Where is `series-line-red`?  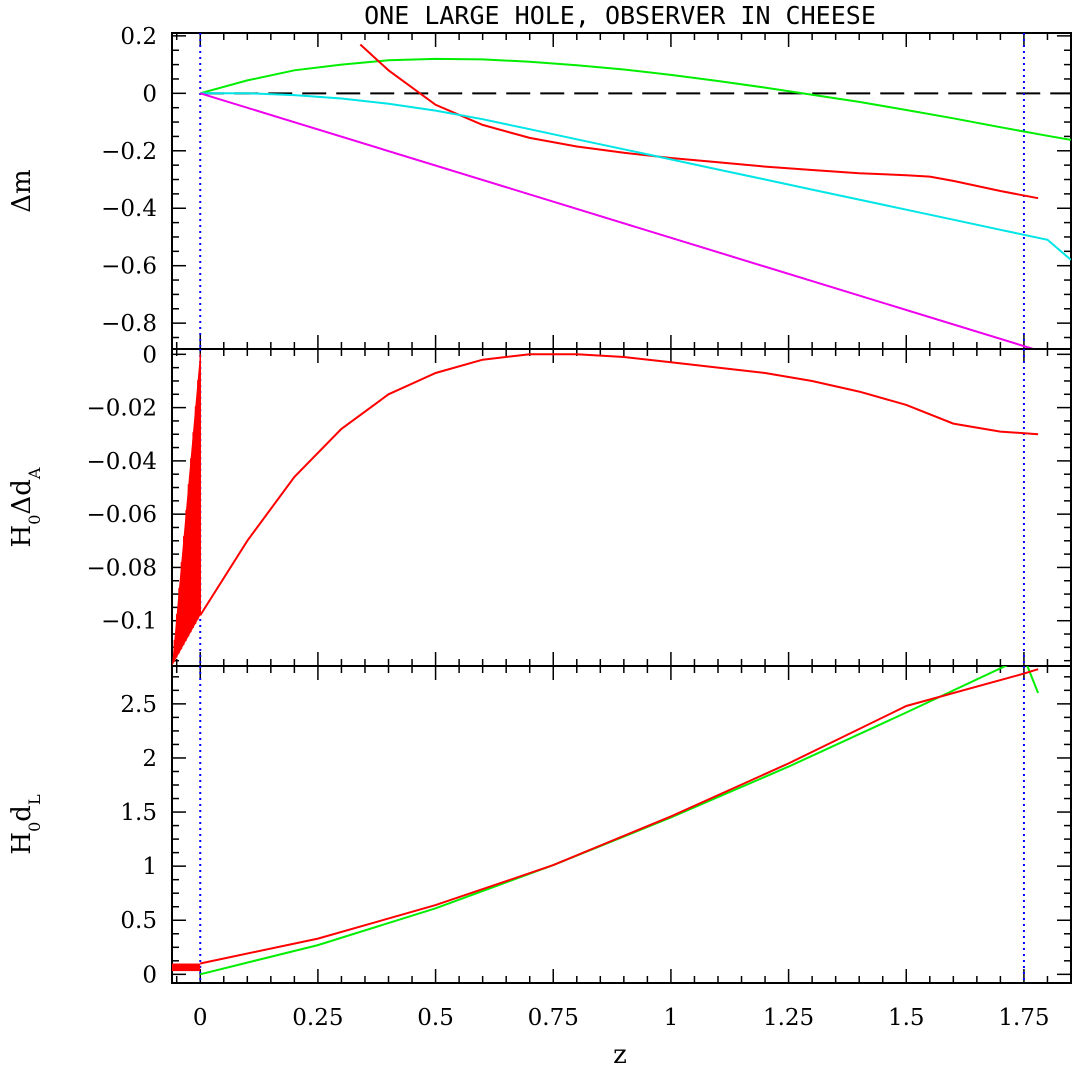 series-line-red is located at coordinates (699, 121).